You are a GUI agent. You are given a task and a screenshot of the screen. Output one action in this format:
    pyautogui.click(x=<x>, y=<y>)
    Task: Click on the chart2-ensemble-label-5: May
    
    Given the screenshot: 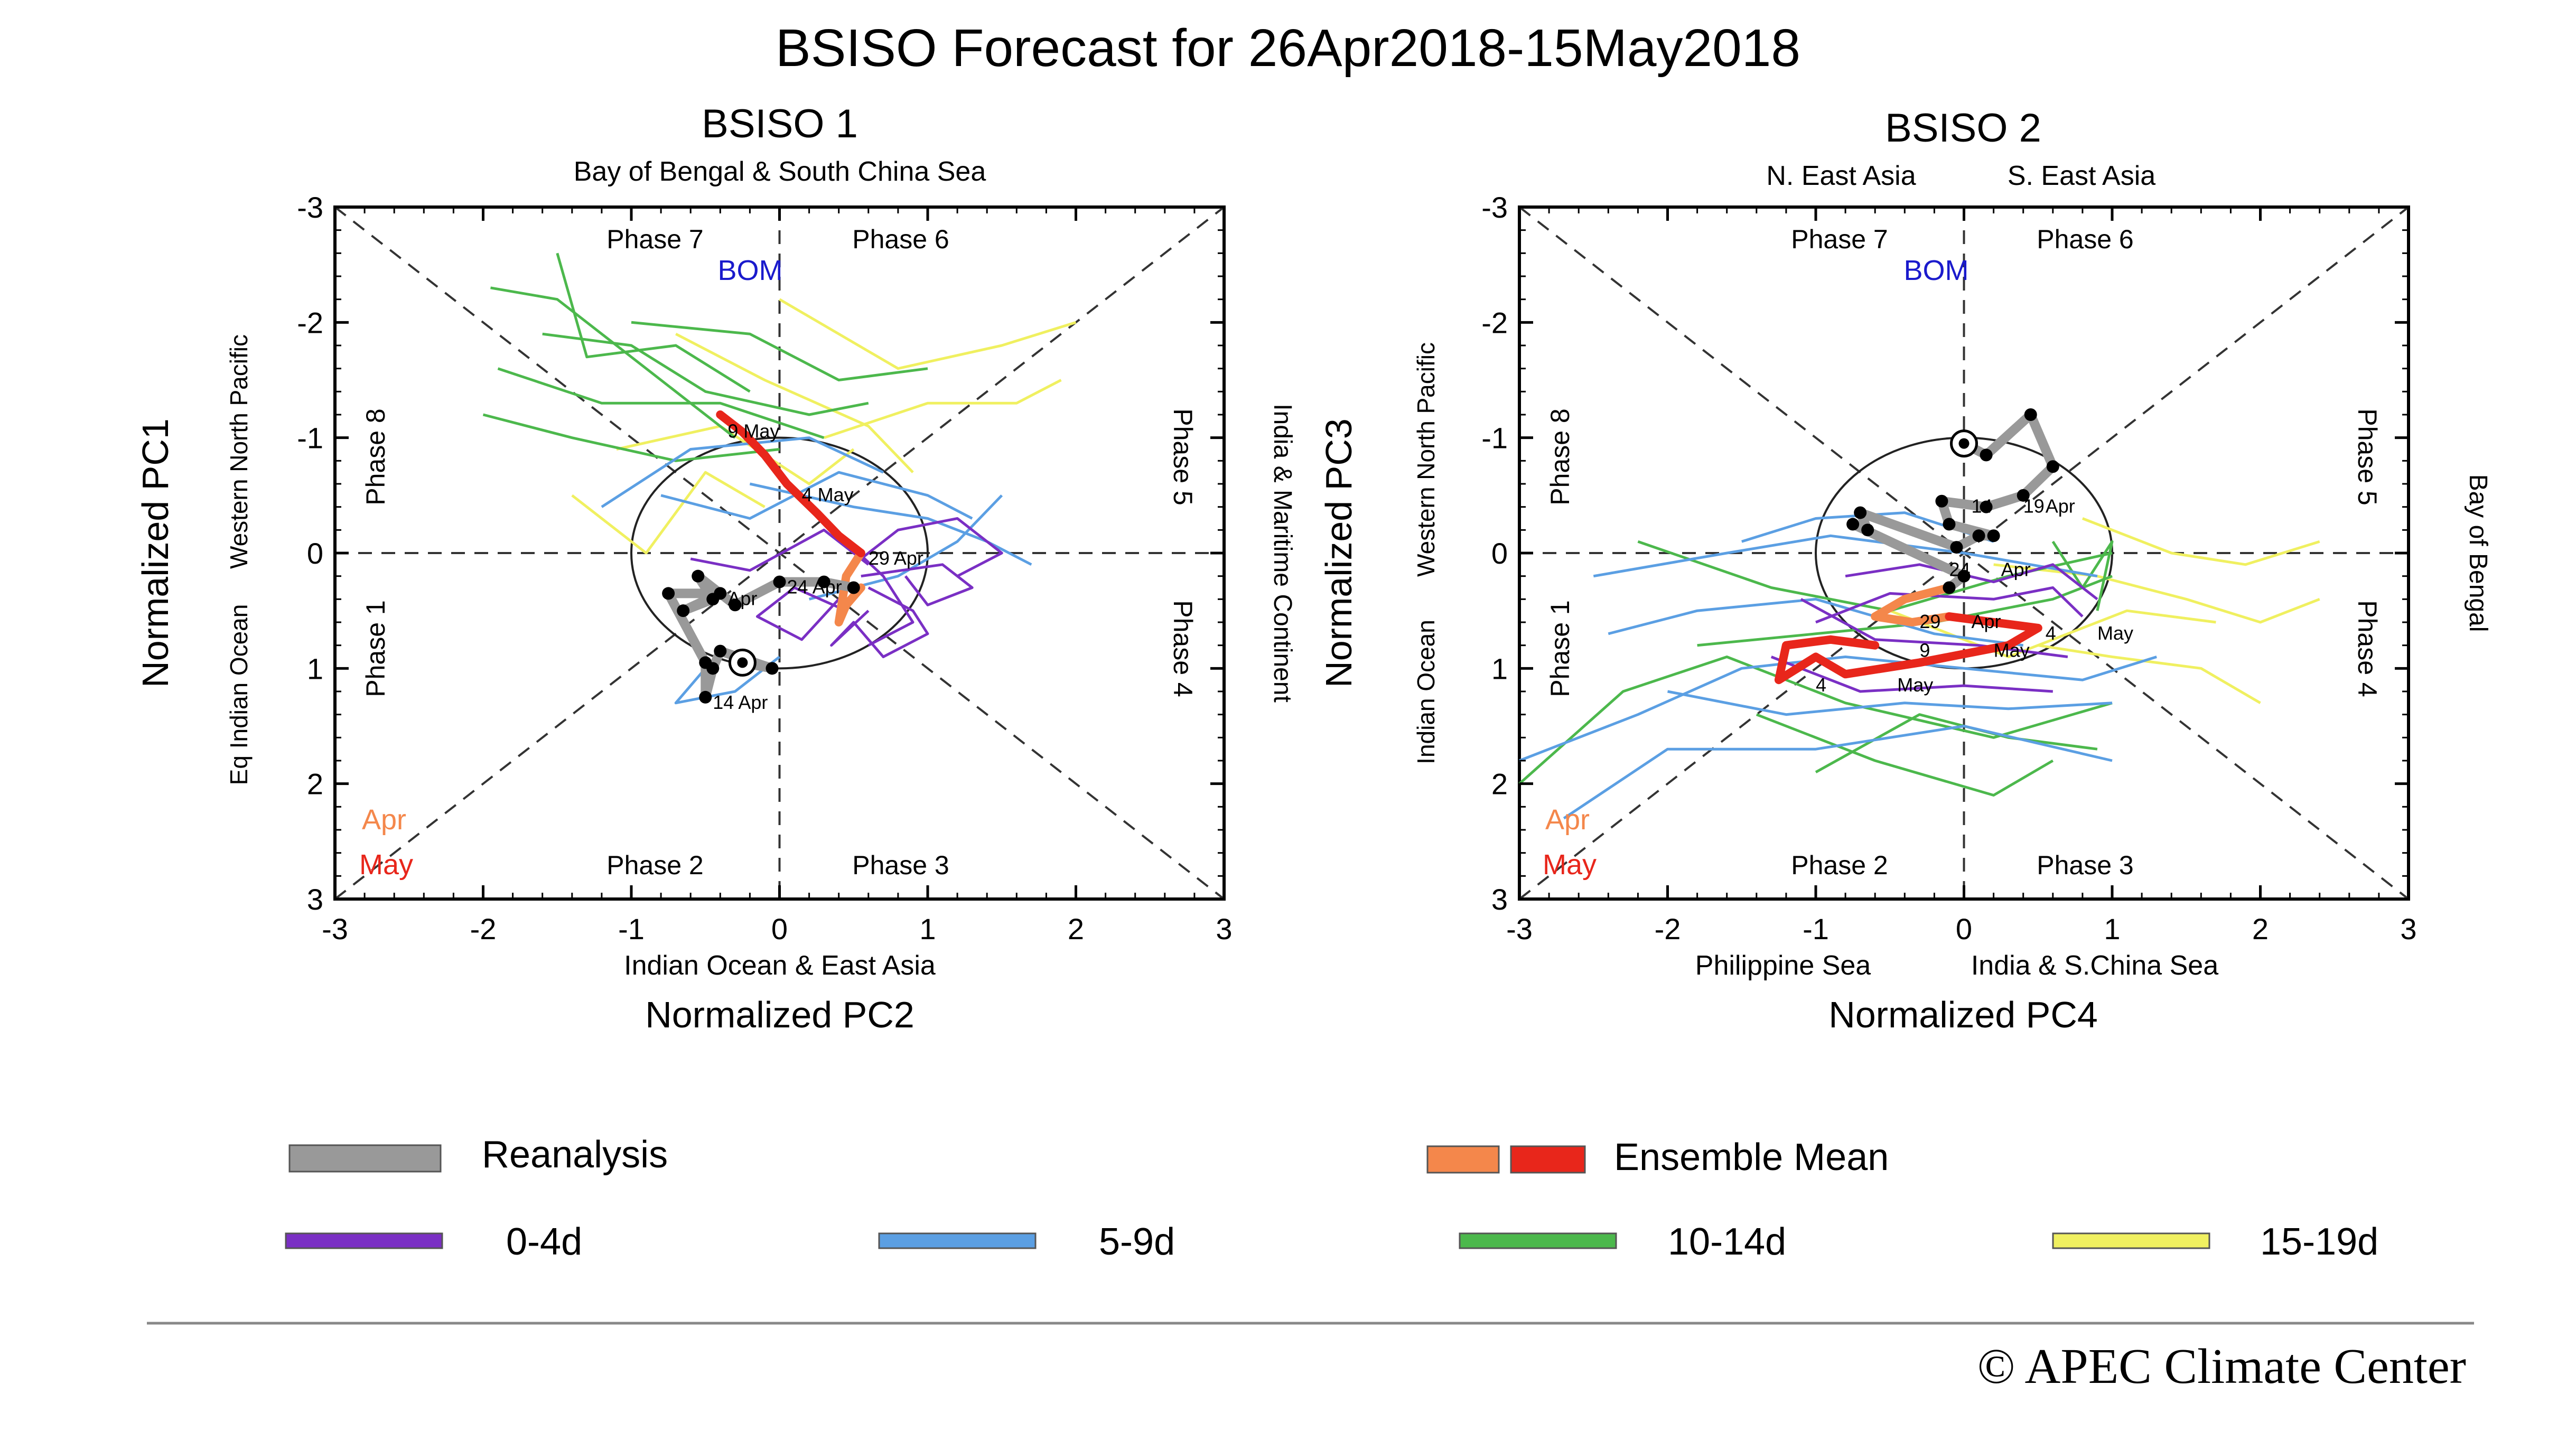 What is the action you would take?
    pyautogui.click(x=2012, y=650)
    